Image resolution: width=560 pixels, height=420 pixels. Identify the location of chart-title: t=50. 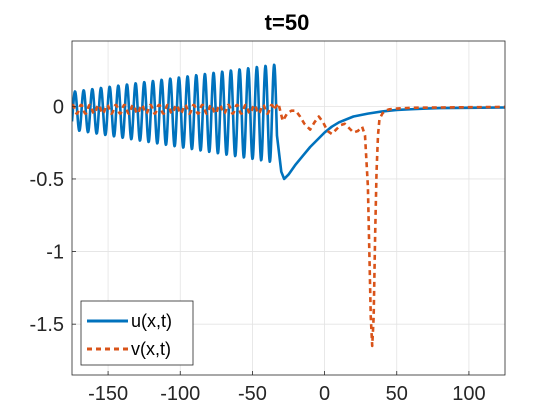
(287, 22).